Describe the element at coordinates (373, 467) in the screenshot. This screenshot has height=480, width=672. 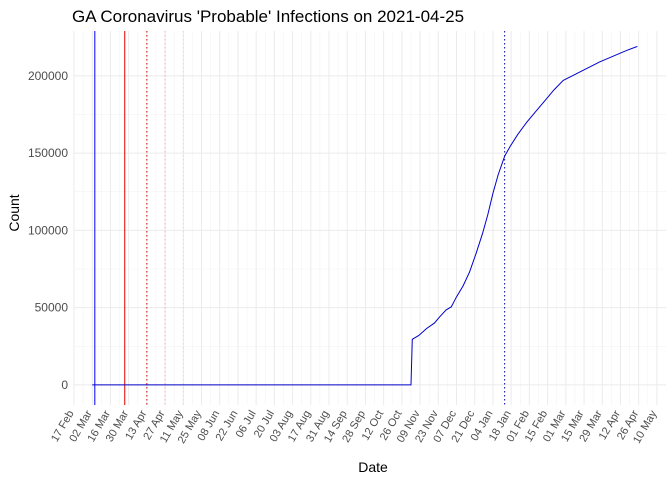
I see `x-axis-label: Date` at that location.